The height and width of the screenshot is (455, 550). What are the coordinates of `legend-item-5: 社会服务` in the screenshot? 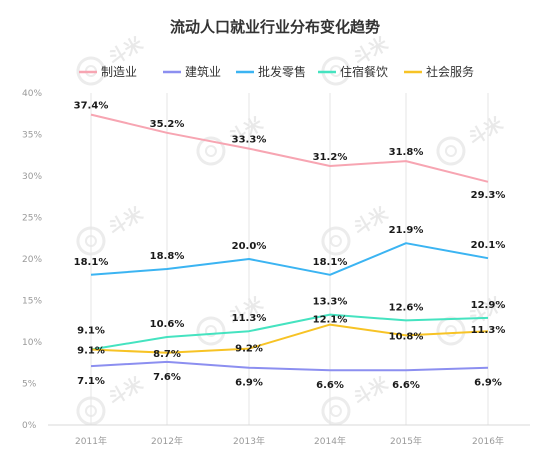 It's located at (439, 71).